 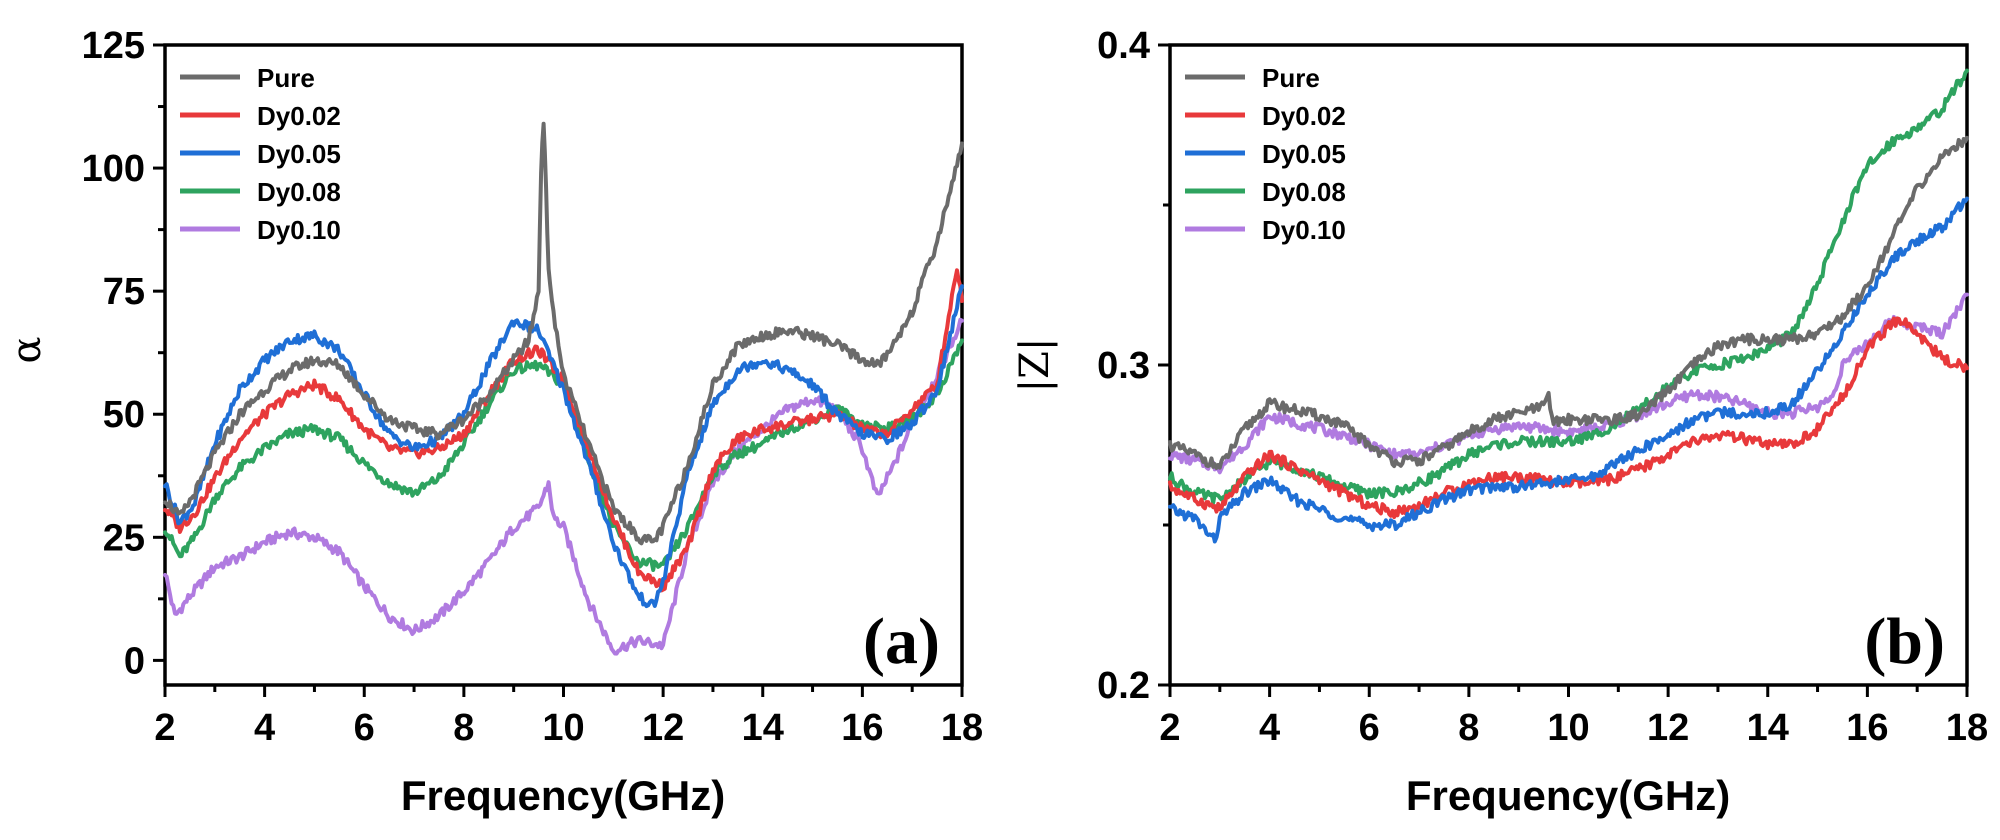 I want to click on x-tick-label-b-10: 10, so click(x=1568, y=728).